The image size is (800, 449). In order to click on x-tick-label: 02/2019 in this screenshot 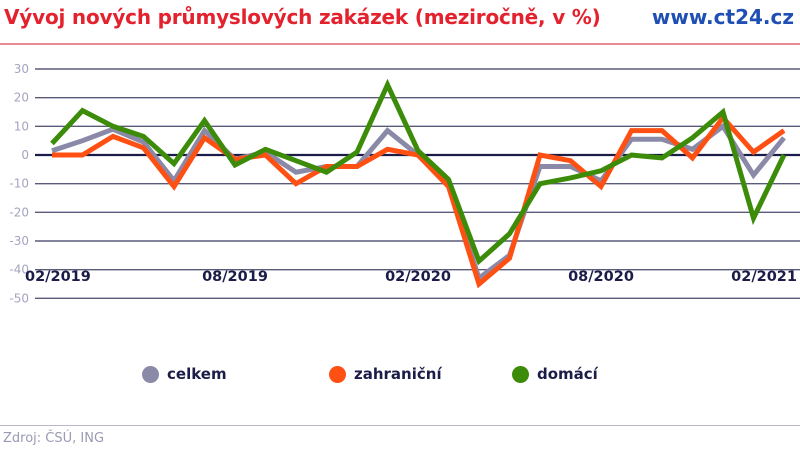, I will do `click(58, 277)`.